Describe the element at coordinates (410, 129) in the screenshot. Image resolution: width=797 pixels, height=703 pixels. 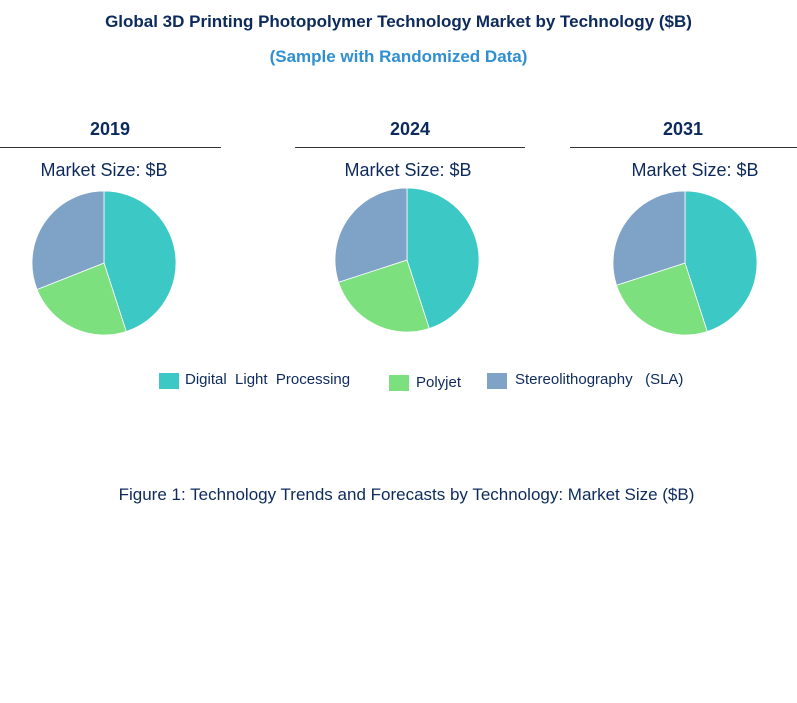
I see `pie-title-2024: 2024` at that location.